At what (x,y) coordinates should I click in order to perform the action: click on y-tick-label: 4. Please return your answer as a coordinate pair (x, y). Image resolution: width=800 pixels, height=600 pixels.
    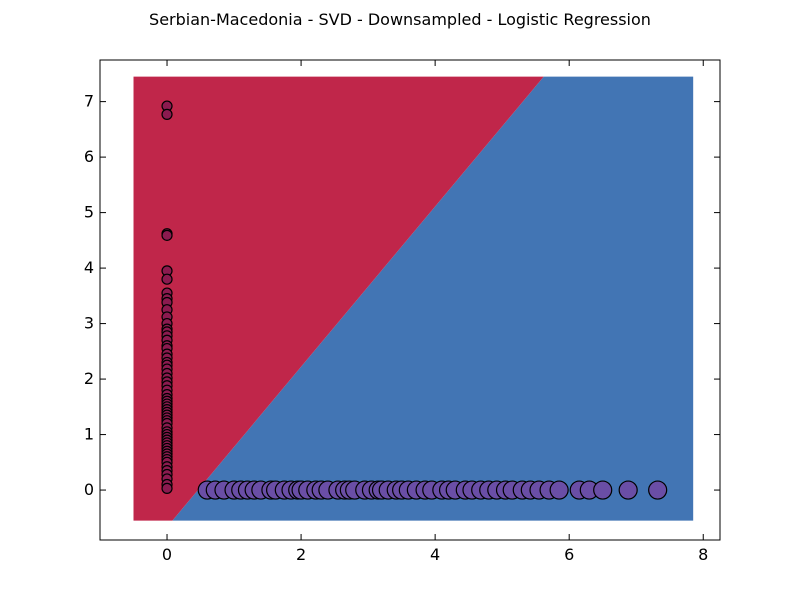
    Looking at the image, I should click on (89, 267).